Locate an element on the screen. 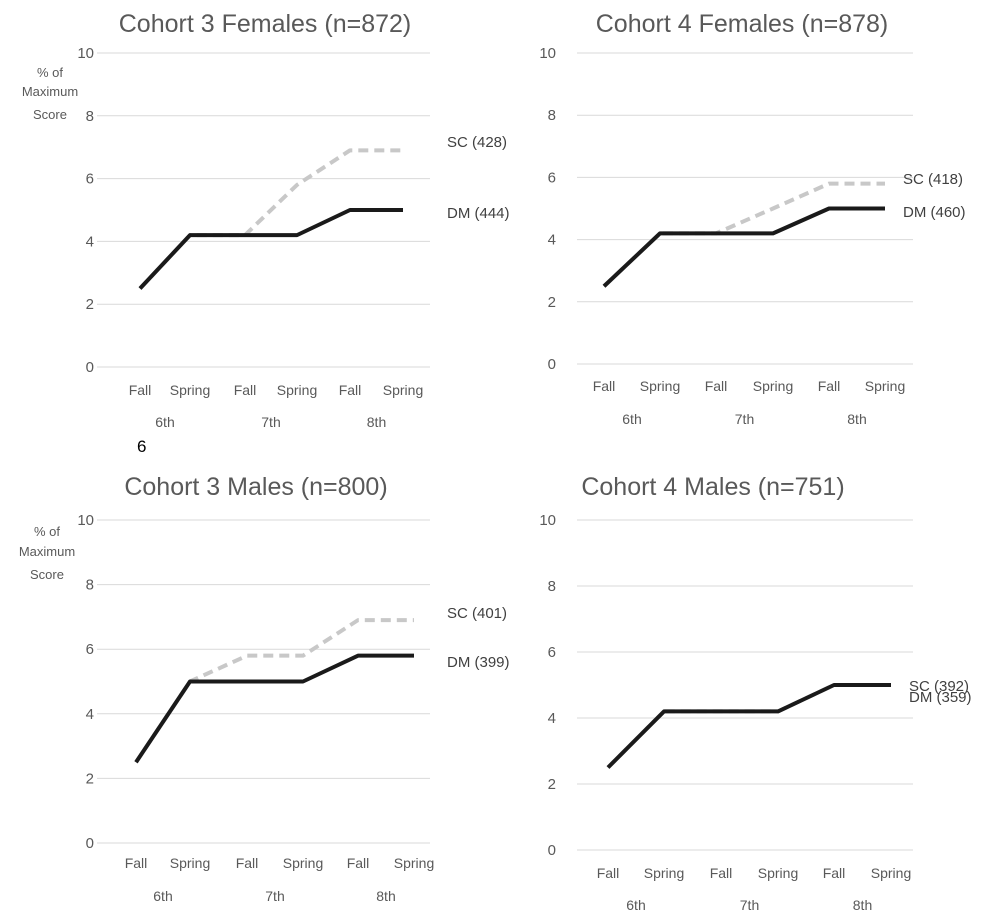  chart-title: Cohort 4 Females (n=878) is located at coordinates (742, 24).